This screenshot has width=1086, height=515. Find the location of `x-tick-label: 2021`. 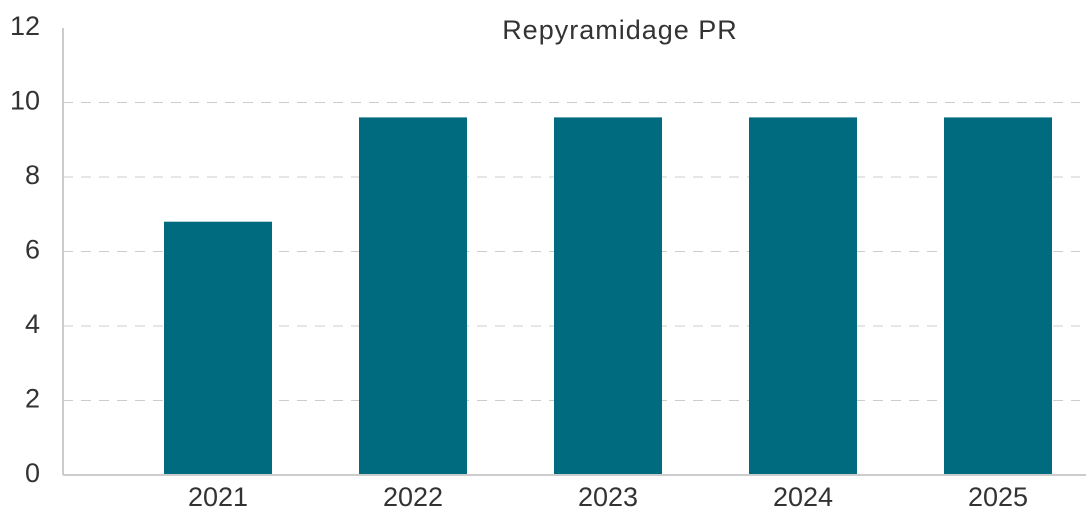

x-tick-label: 2021 is located at coordinates (218, 497).